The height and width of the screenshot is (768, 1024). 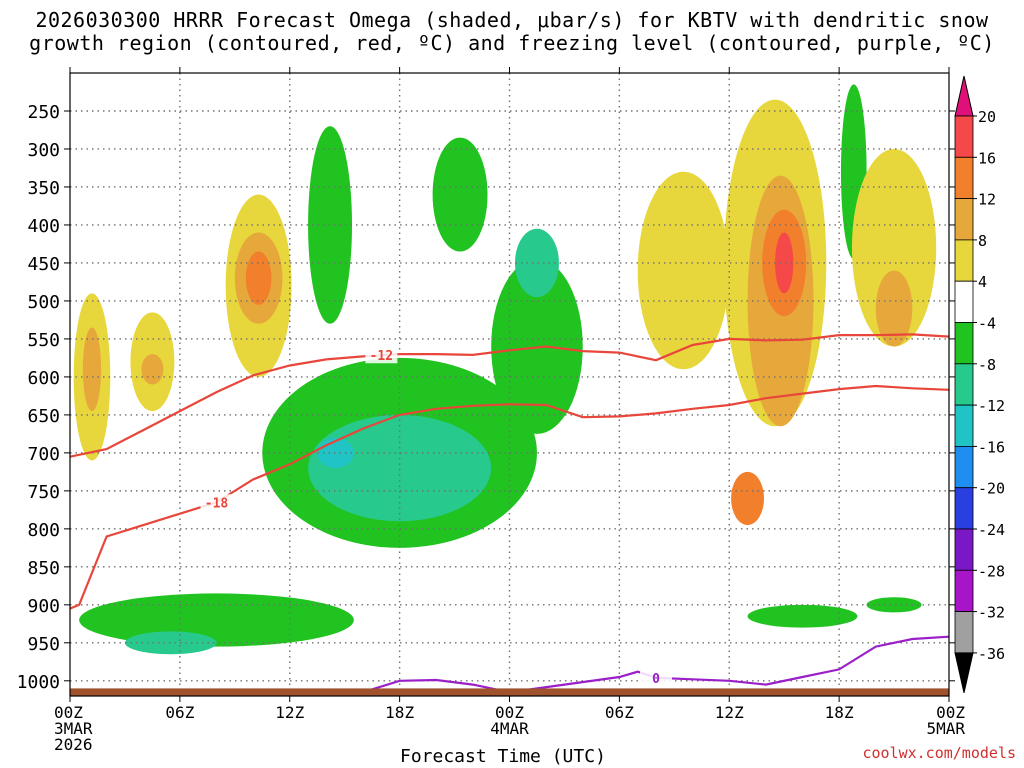 I want to click on y-tick-label-800: 800, so click(x=43, y=530).